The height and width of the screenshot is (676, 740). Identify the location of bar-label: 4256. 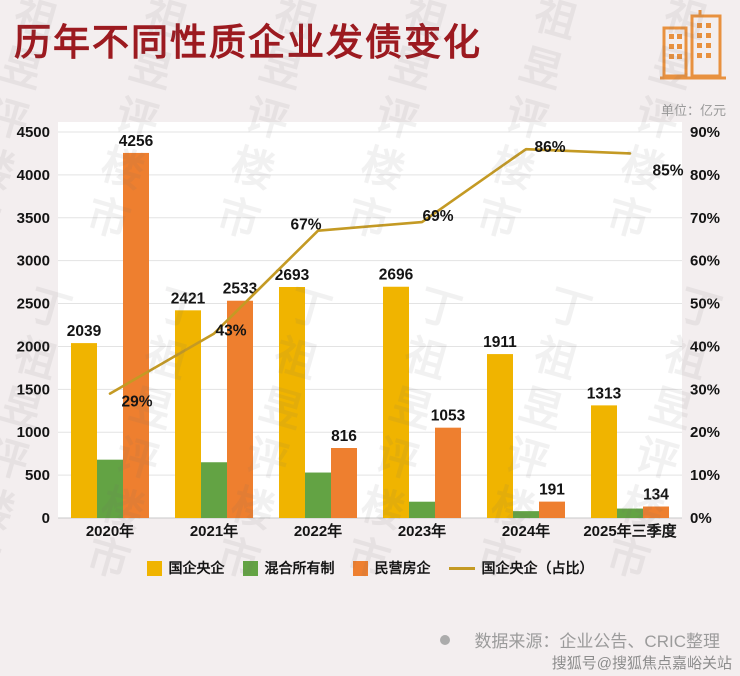
(136, 141).